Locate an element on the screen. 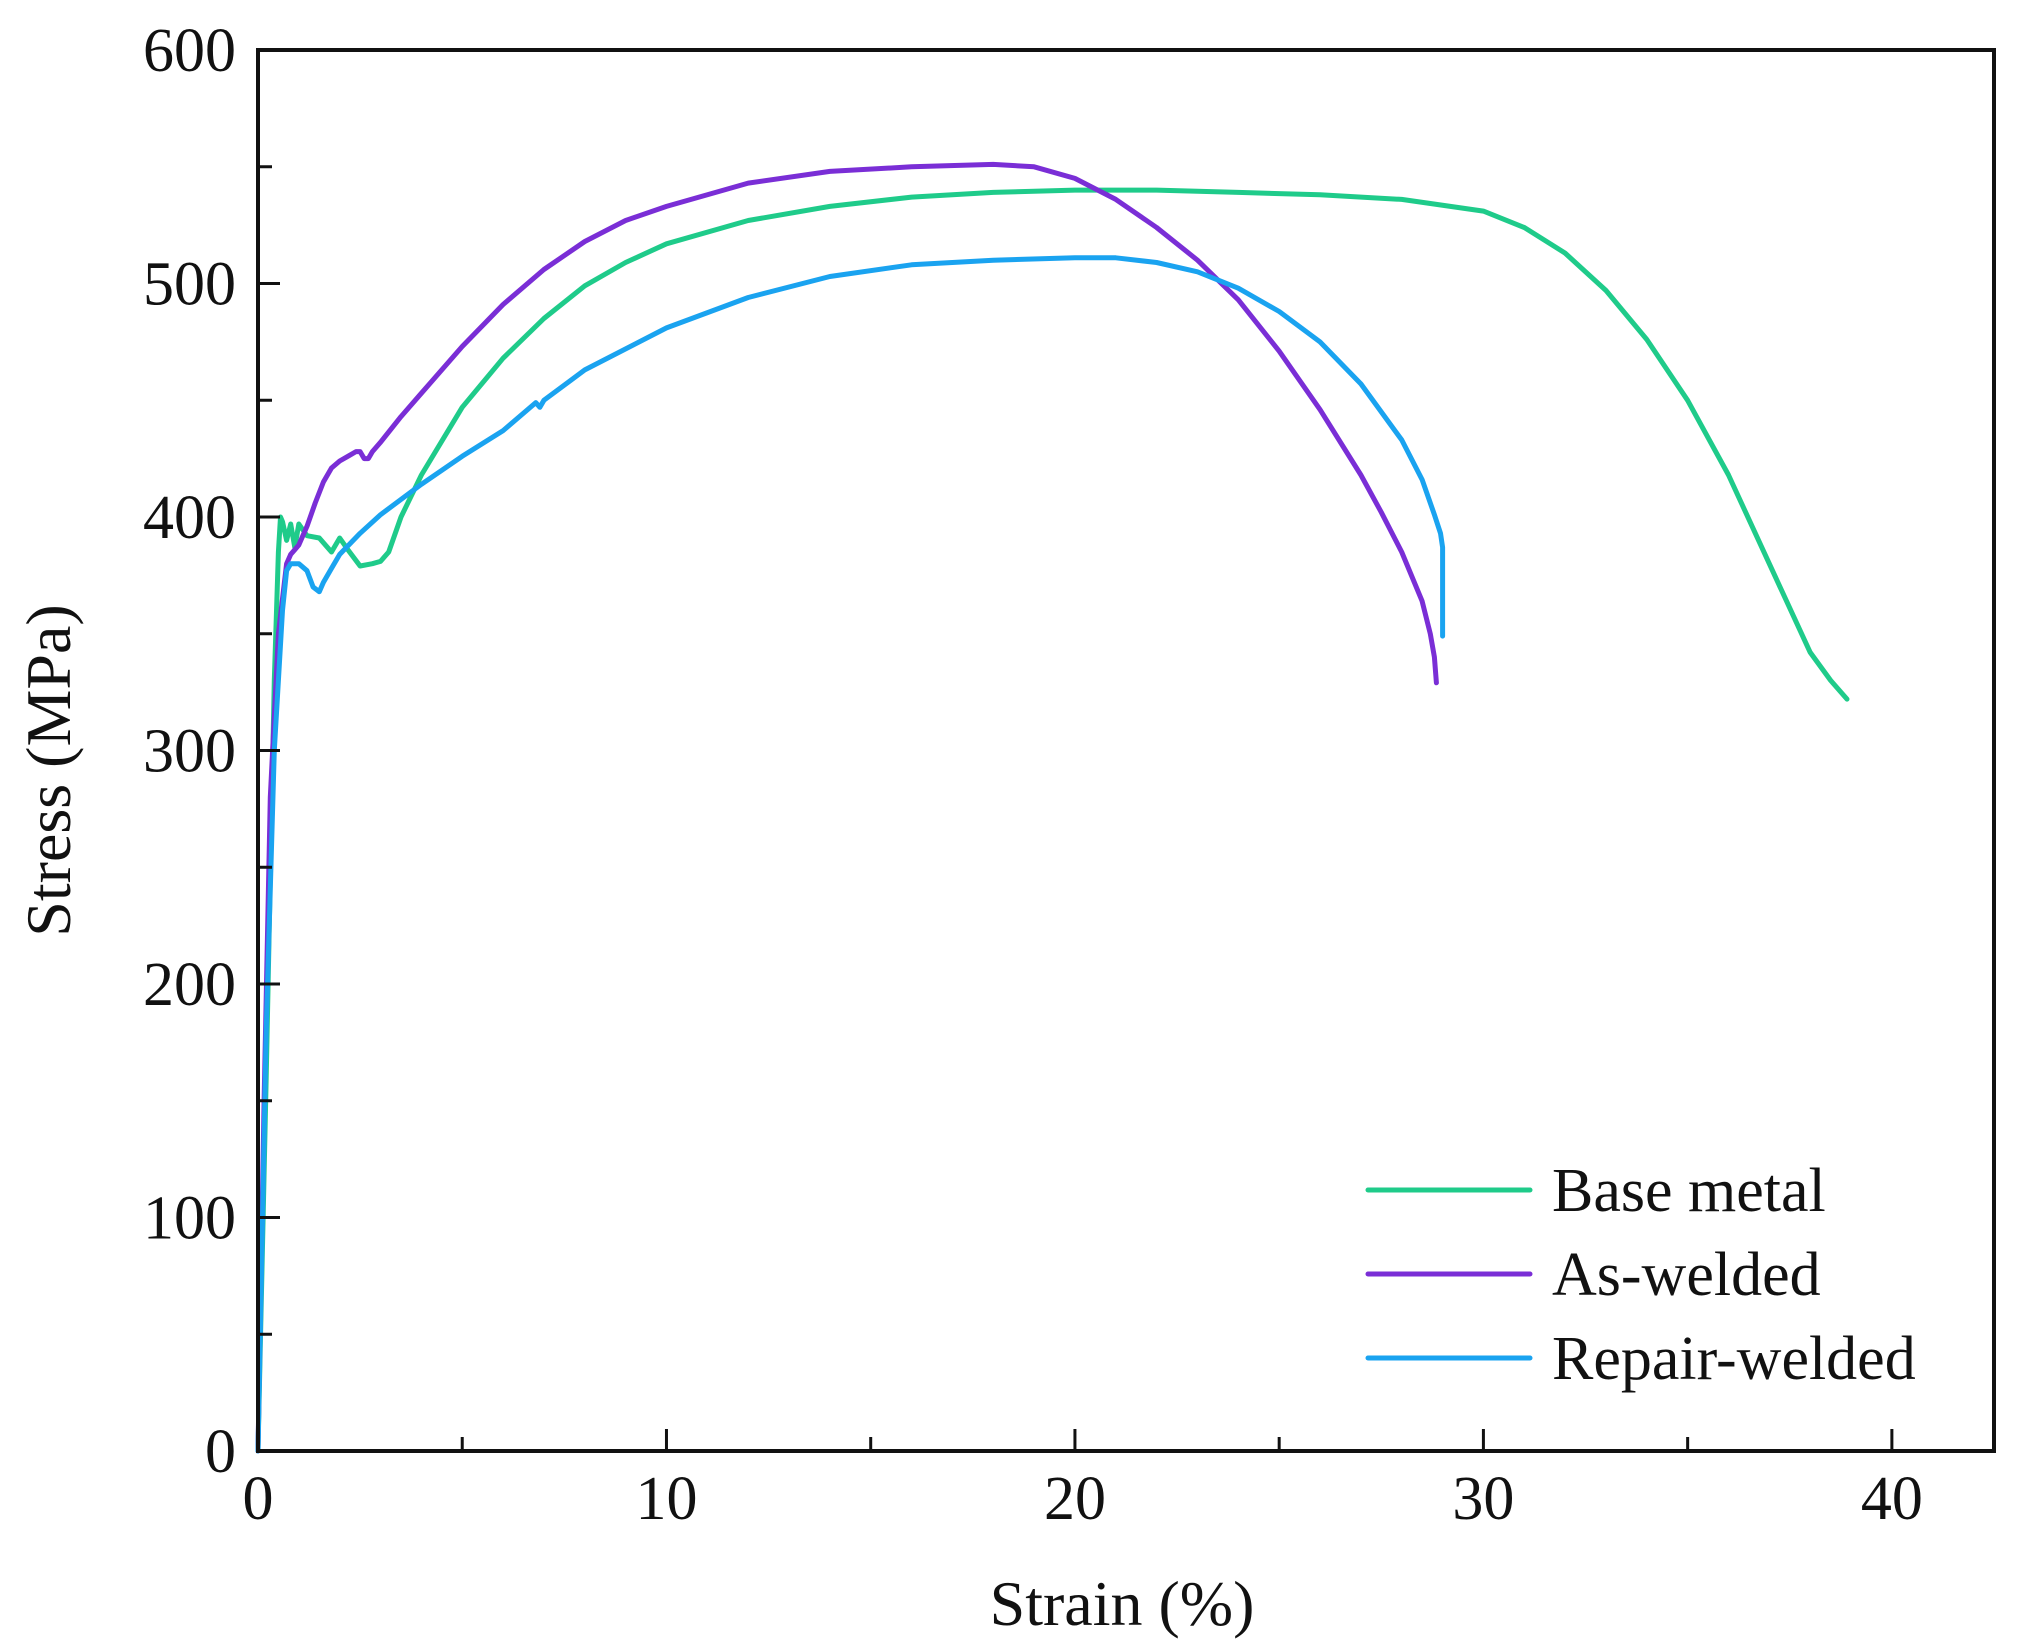  x-tick-label: 30 is located at coordinates (1483, 1499).